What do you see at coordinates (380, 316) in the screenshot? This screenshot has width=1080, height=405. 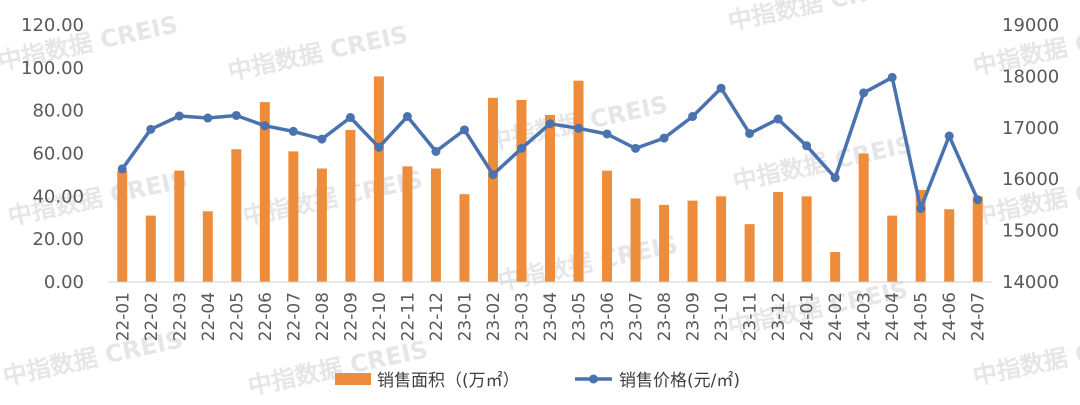 I see `x-tick: 22-10` at bounding box center [380, 316].